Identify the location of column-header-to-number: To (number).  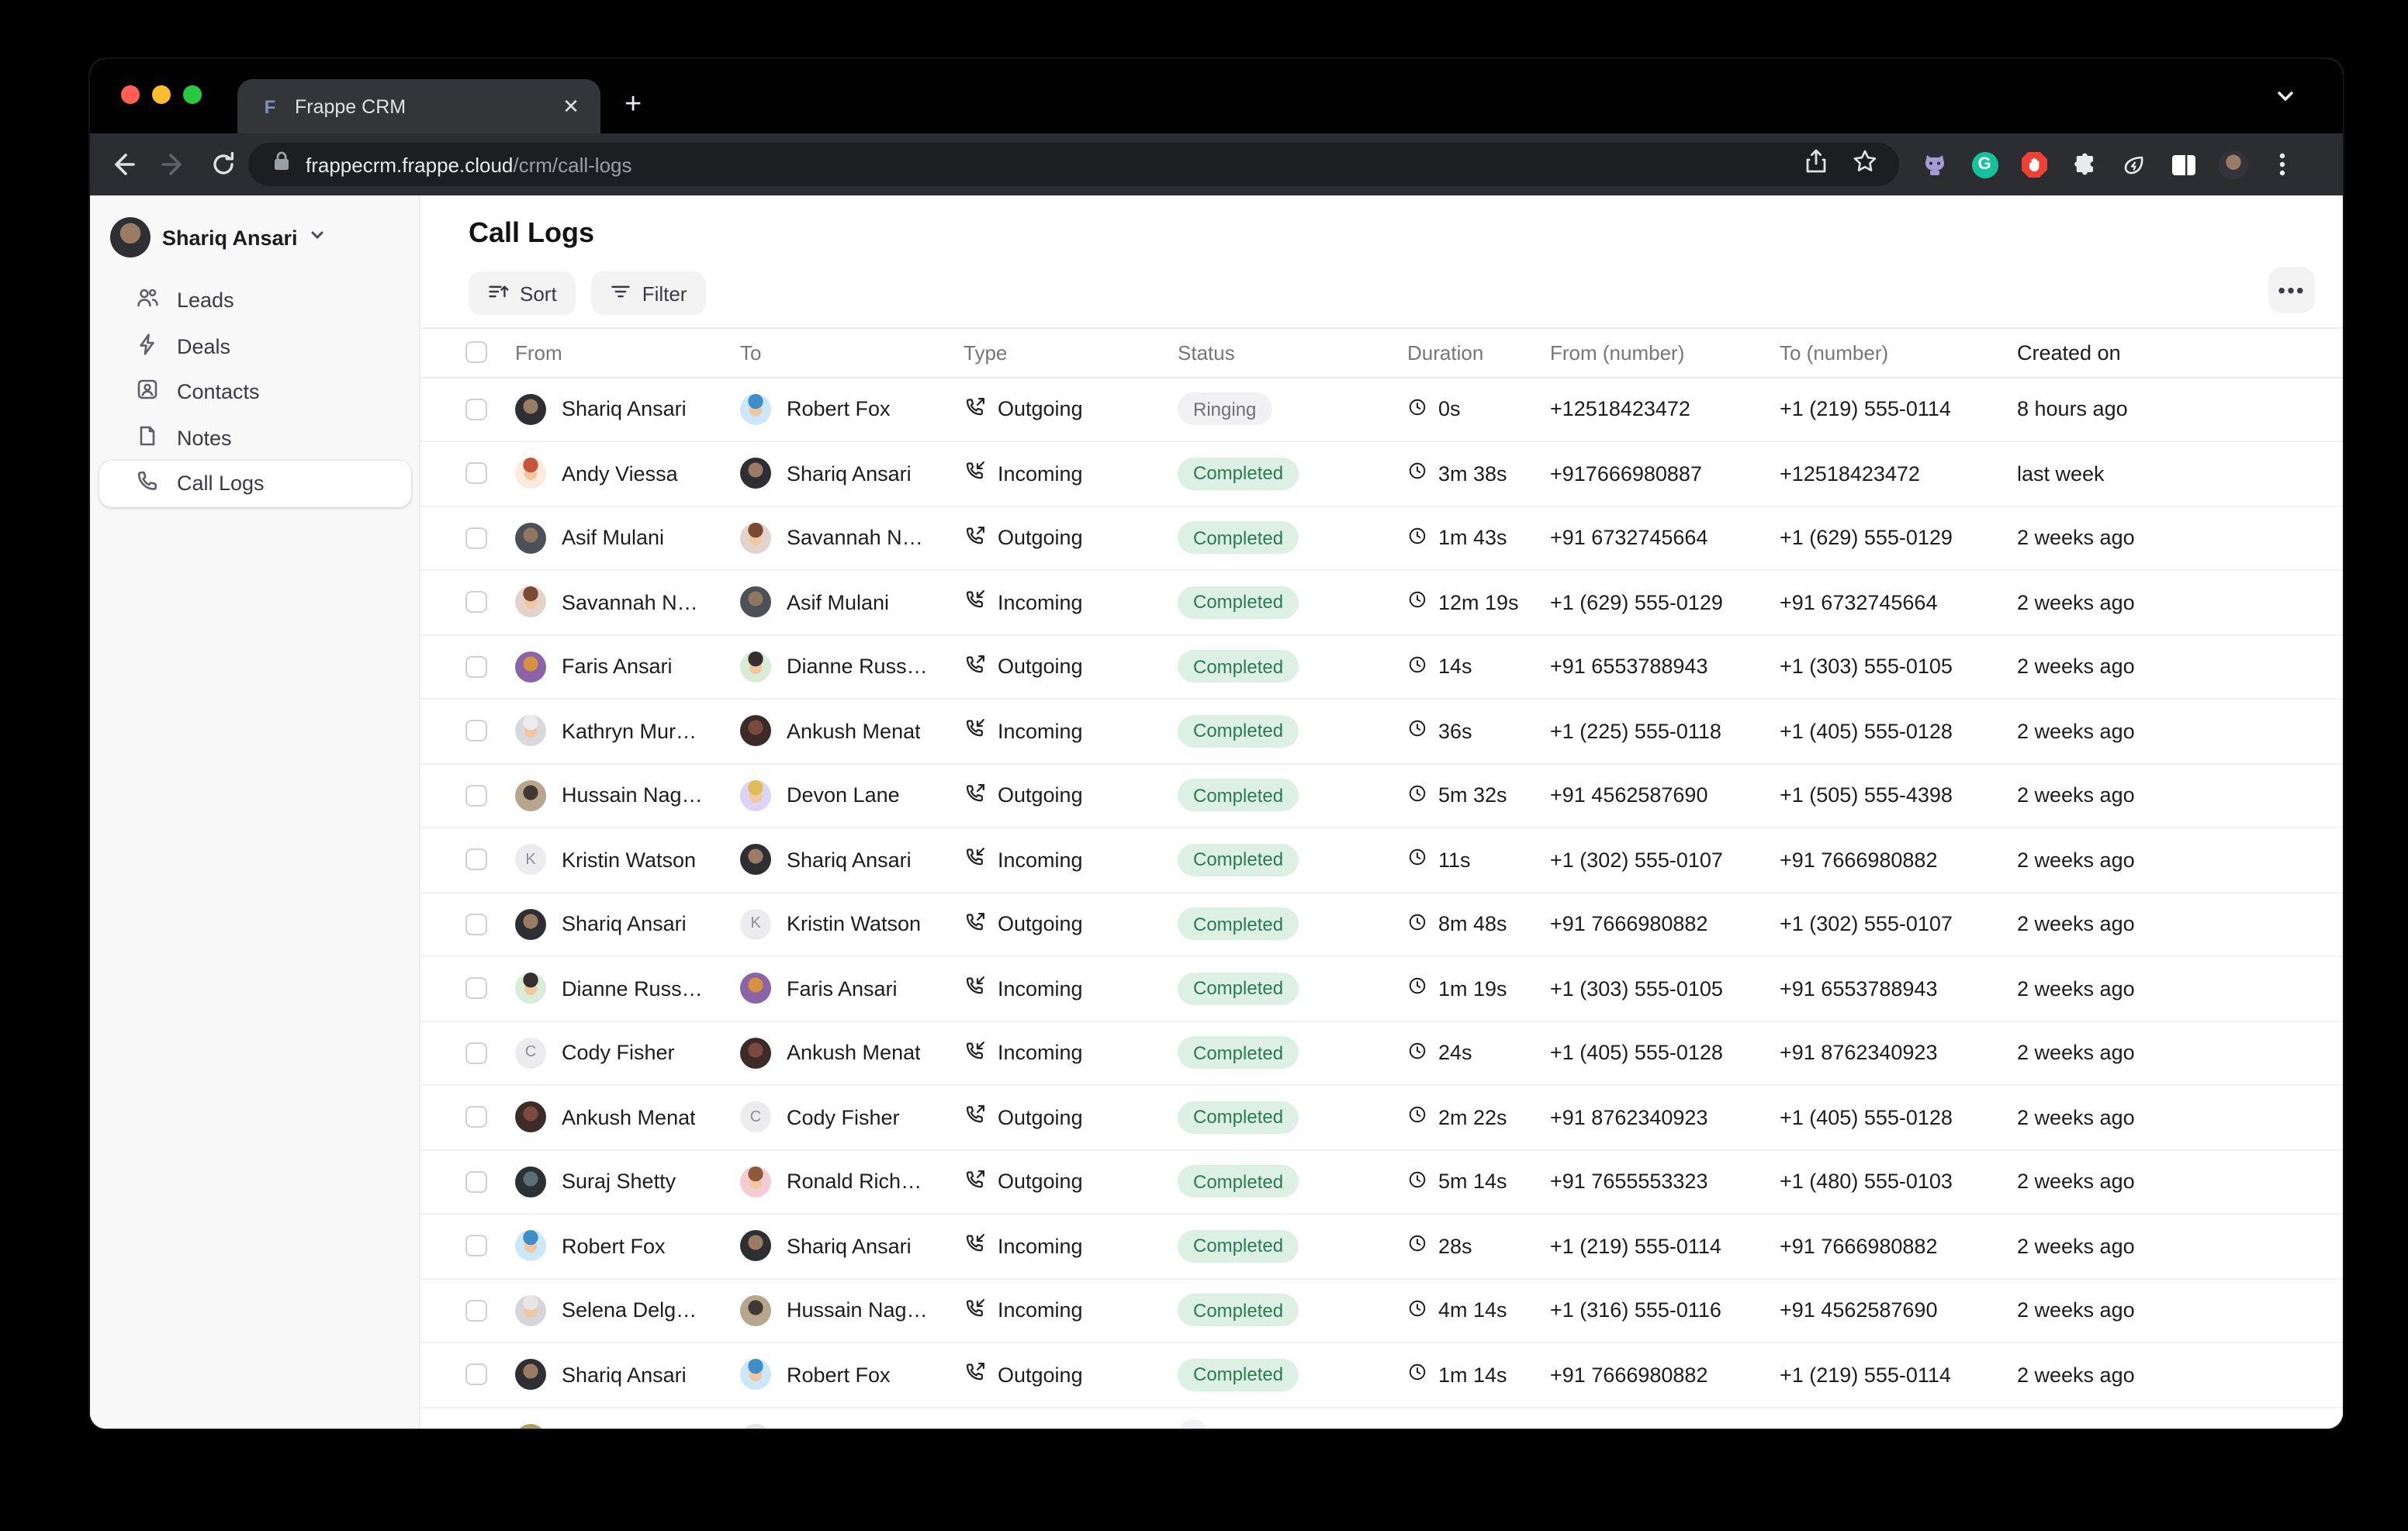
(1834, 352).